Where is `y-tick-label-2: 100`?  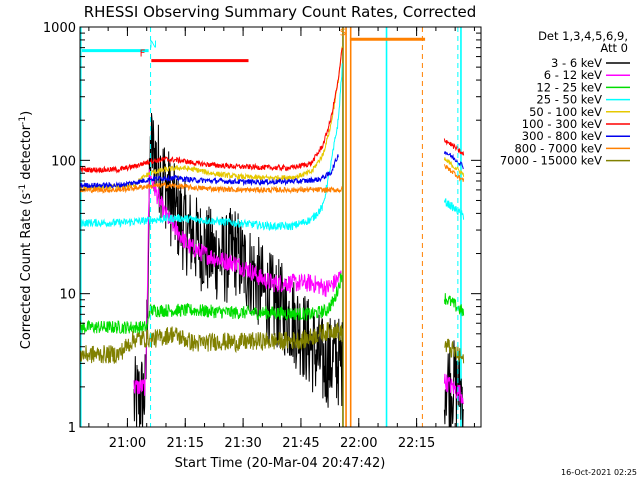
y-tick-label-2: 100 is located at coordinates (63, 161).